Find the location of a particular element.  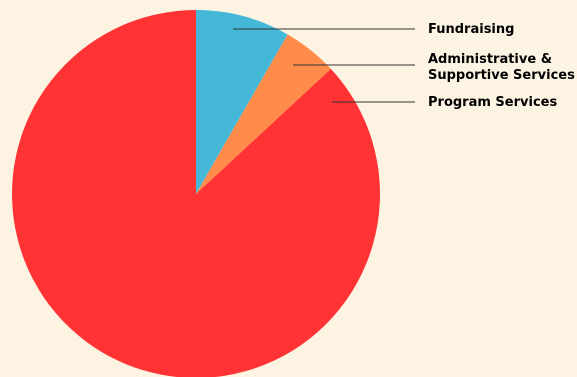

pie-slice-fundraising is located at coordinates (242, 102).